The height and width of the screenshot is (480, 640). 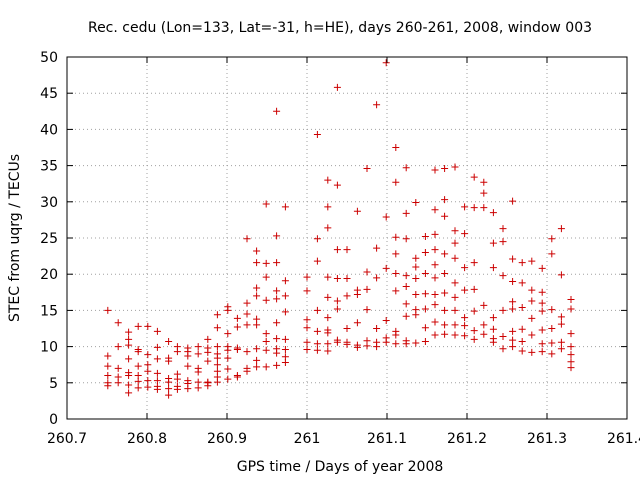 I want to click on x-tick-label: 261.3, so click(x=547, y=439).